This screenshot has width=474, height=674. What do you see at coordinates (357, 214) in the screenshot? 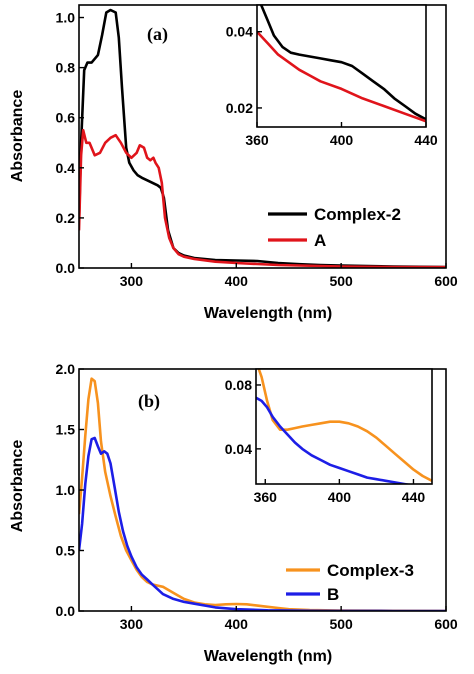
I see `legend-label-complex-2: Complex-2` at bounding box center [357, 214].